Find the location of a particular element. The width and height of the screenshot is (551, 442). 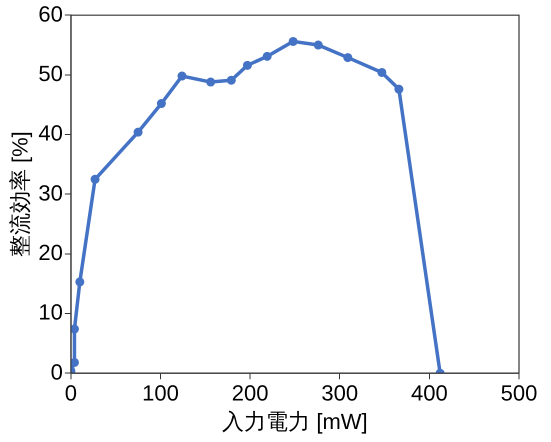

y-tick-label: 50 is located at coordinates (50, 73).